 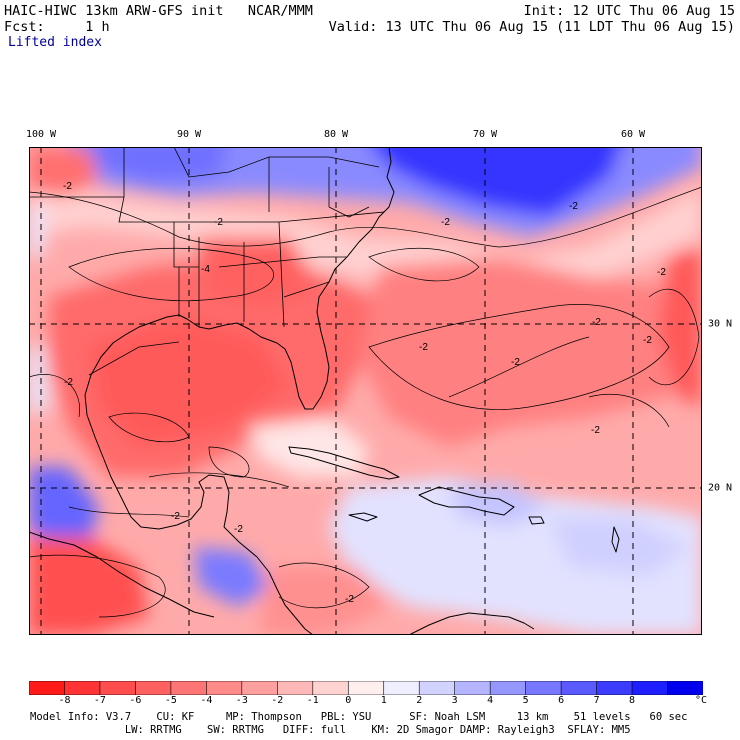 What do you see at coordinates (135, 700) in the screenshot?
I see `colorbar-tick-label: -6` at bounding box center [135, 700].